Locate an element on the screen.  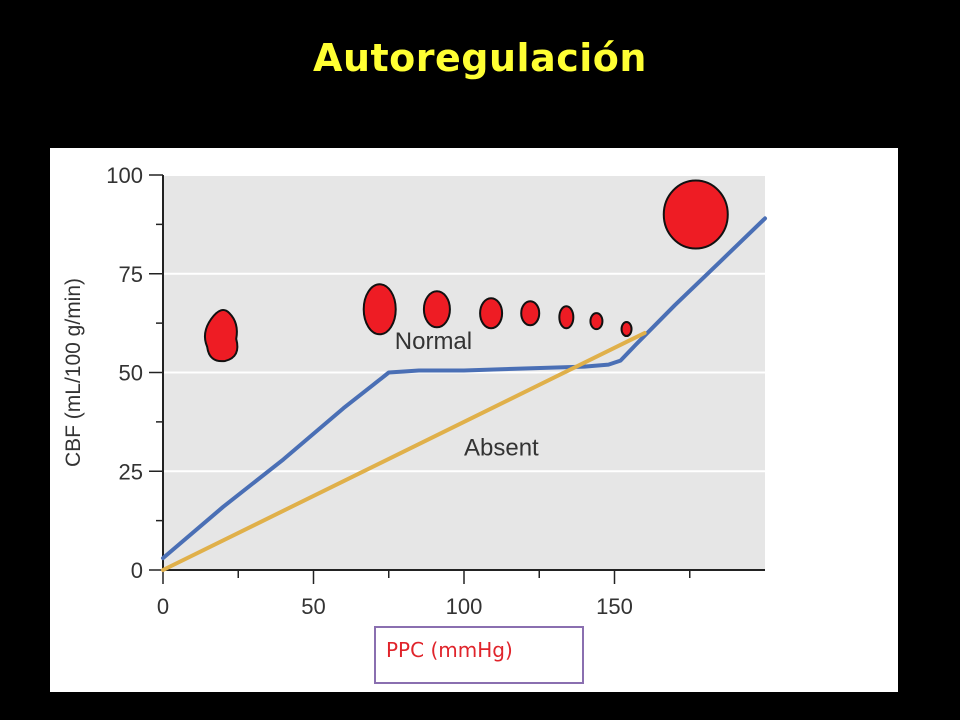
y-tick-label: 100 is located at coordinates (124, 175).